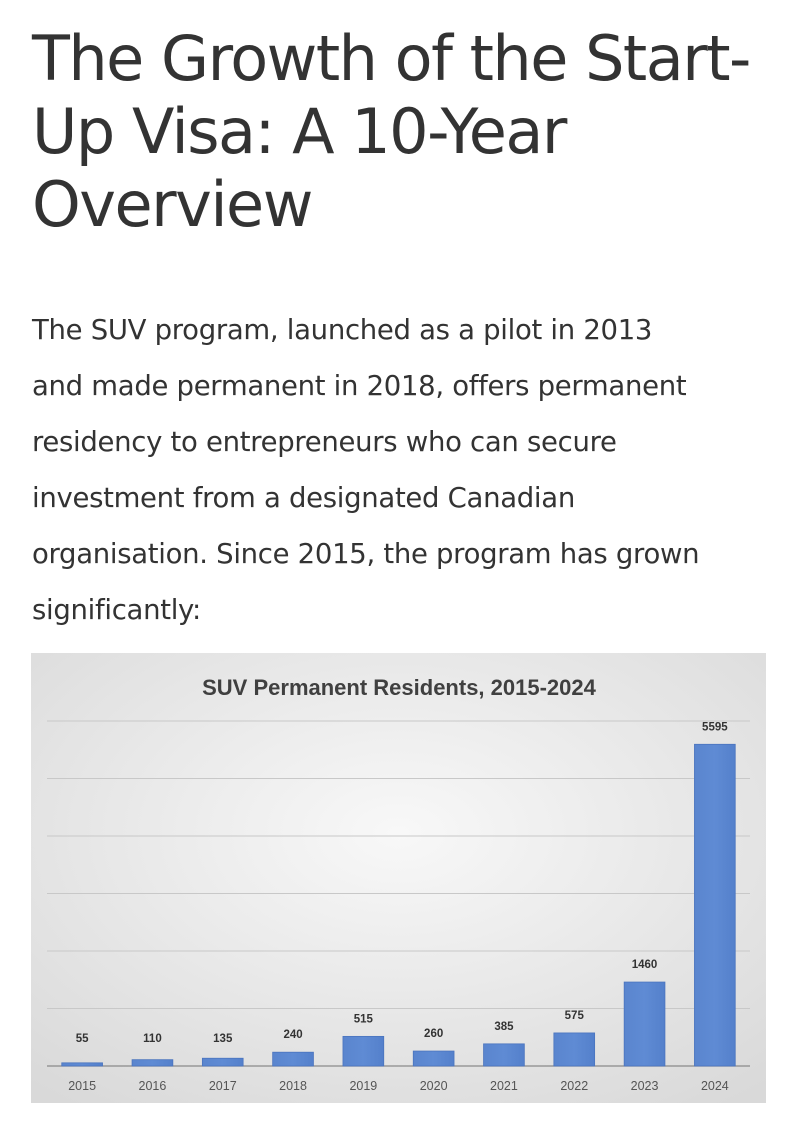 This screenshot has width=794, height=1133. I want to click on bar-2018, so click(293, 1059).